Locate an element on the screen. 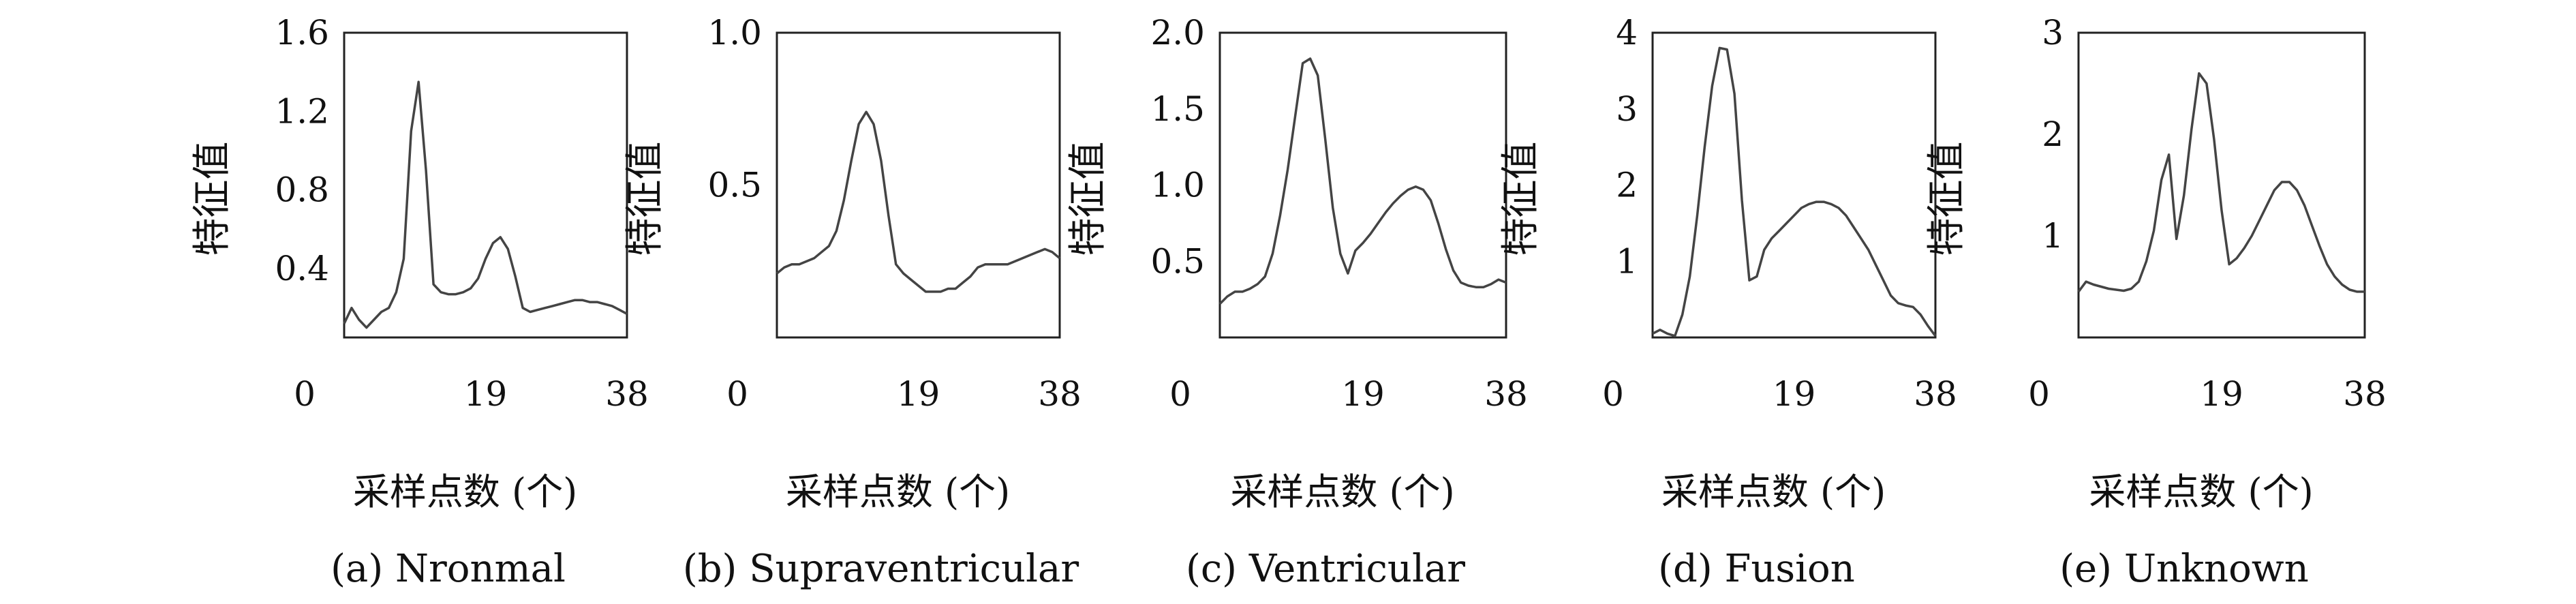 This screenshot has width=2576, height=604. panel-caption: (e) Unknown is located at coordinates (2184, 569).